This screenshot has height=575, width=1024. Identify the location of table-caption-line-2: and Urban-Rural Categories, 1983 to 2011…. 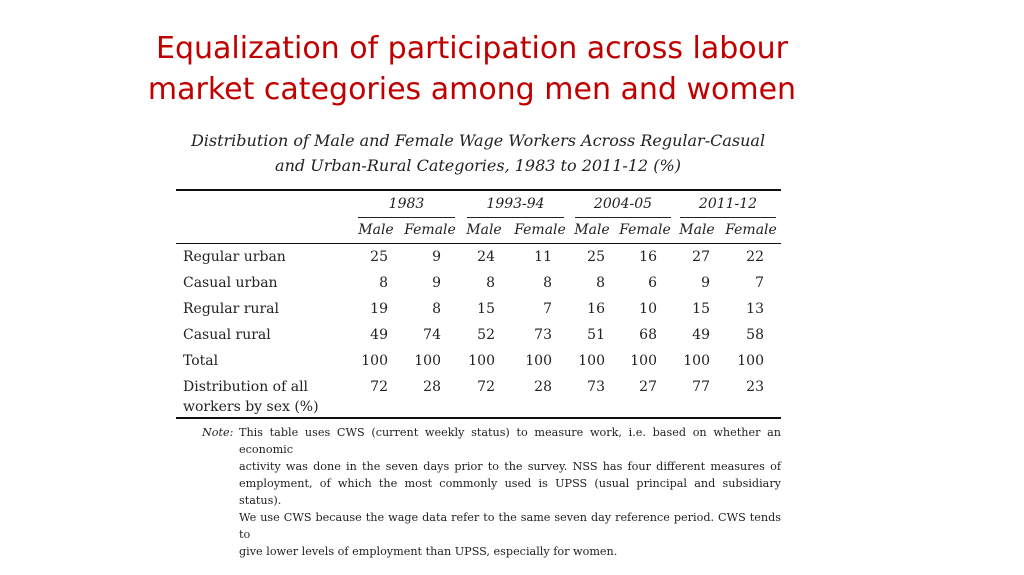
(478, 165).